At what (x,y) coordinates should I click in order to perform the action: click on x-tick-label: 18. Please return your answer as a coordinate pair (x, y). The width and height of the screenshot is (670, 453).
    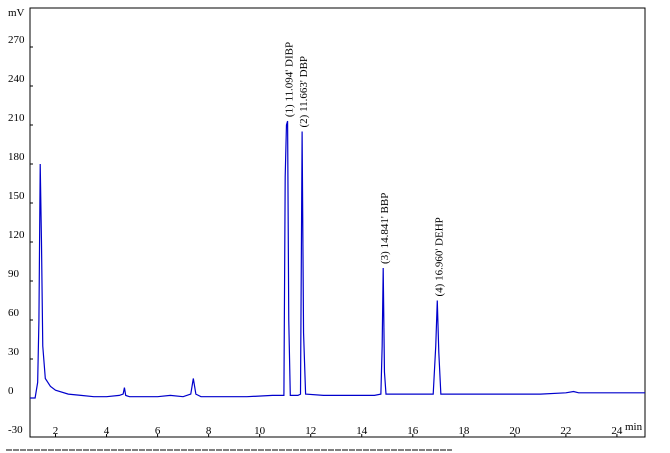
    Looking at the image, I should click on (464, 431).